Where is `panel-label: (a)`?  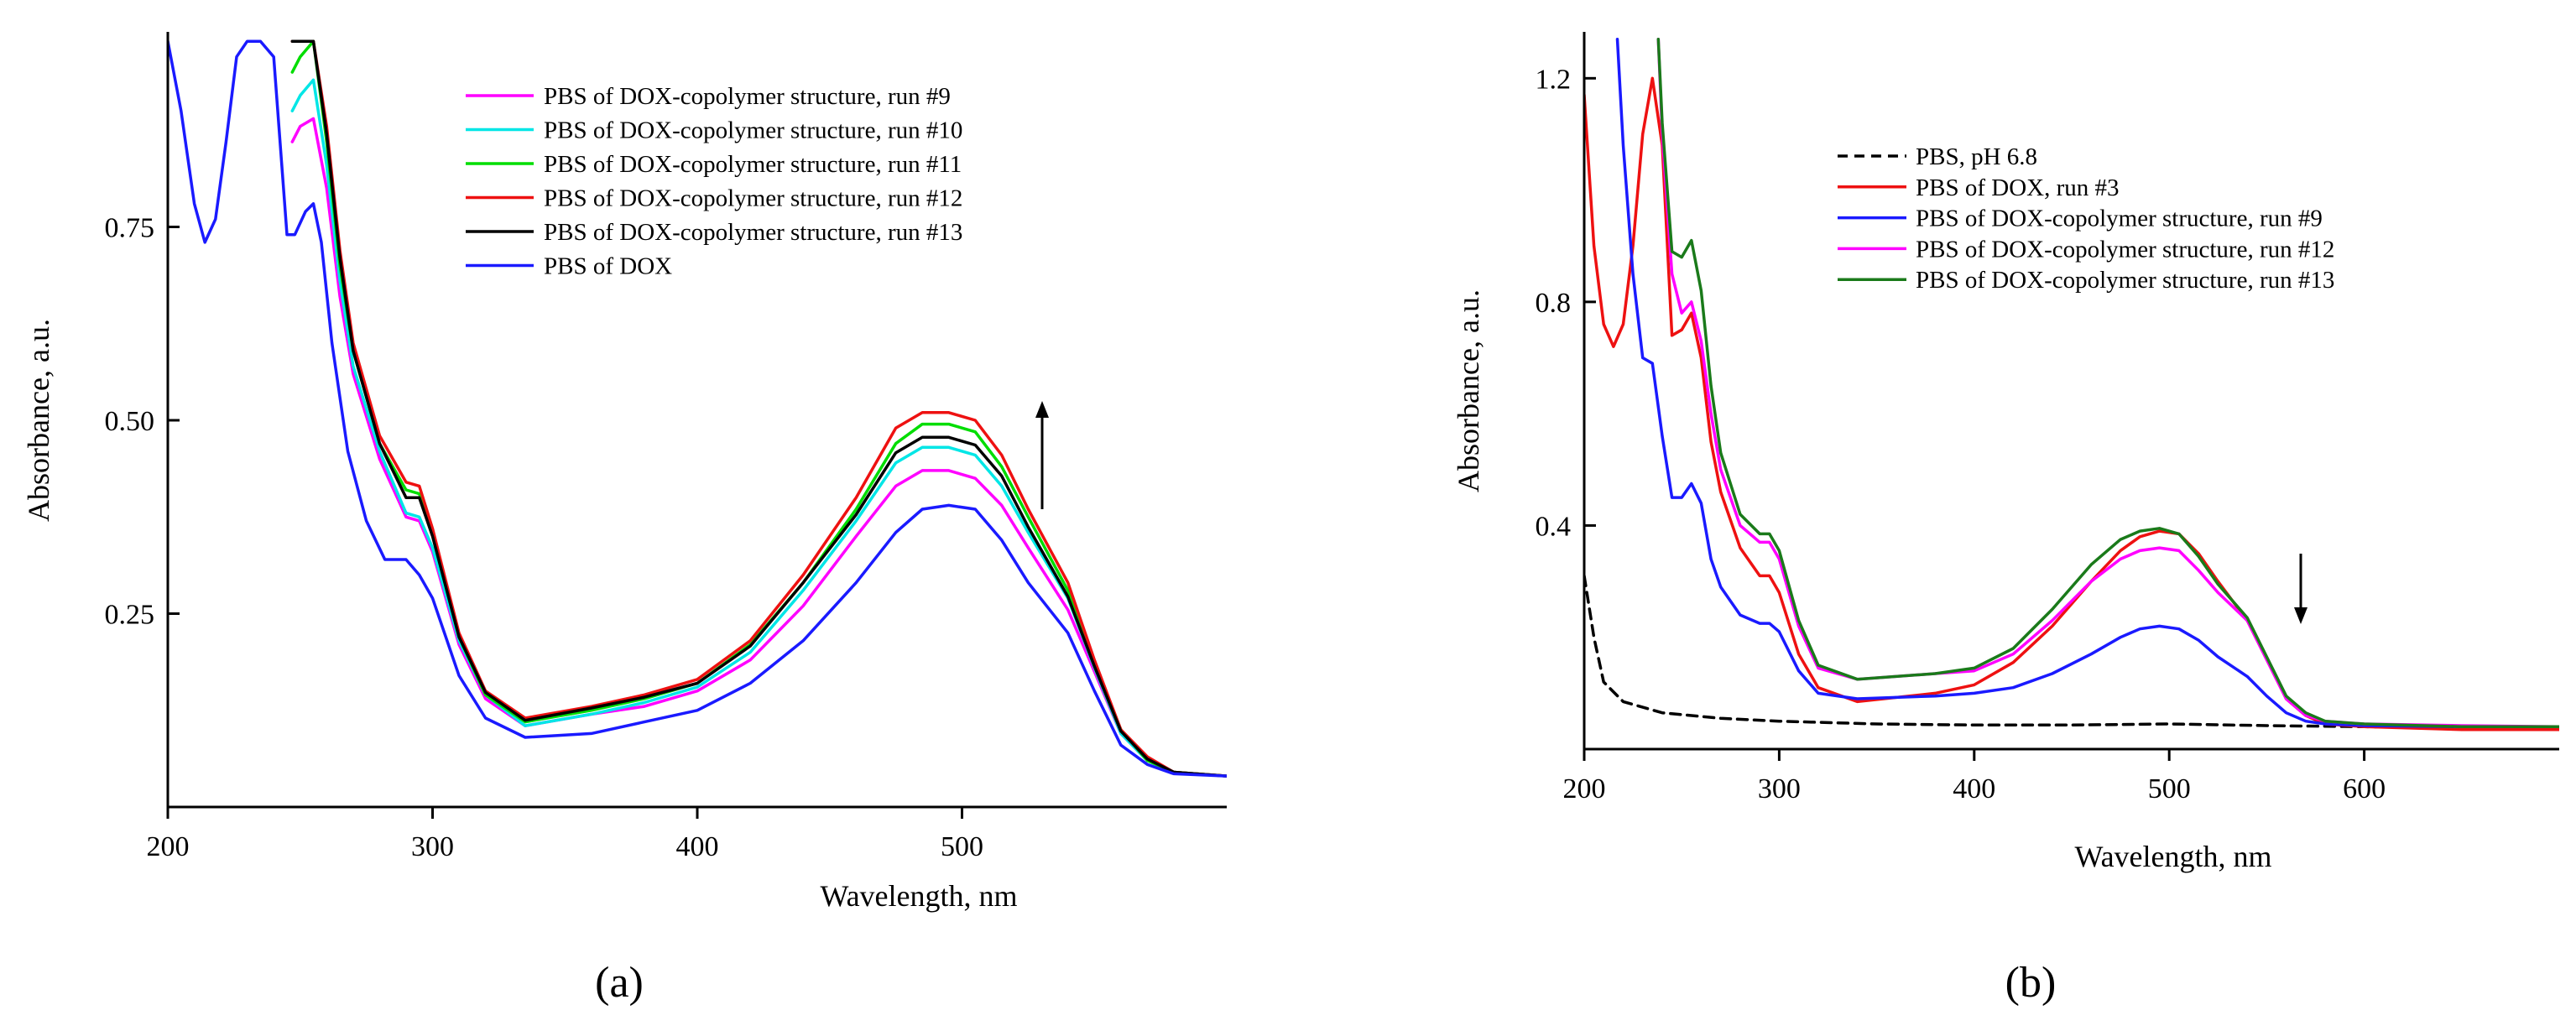 panel-label: (a) is located at coordinates (619, 983).